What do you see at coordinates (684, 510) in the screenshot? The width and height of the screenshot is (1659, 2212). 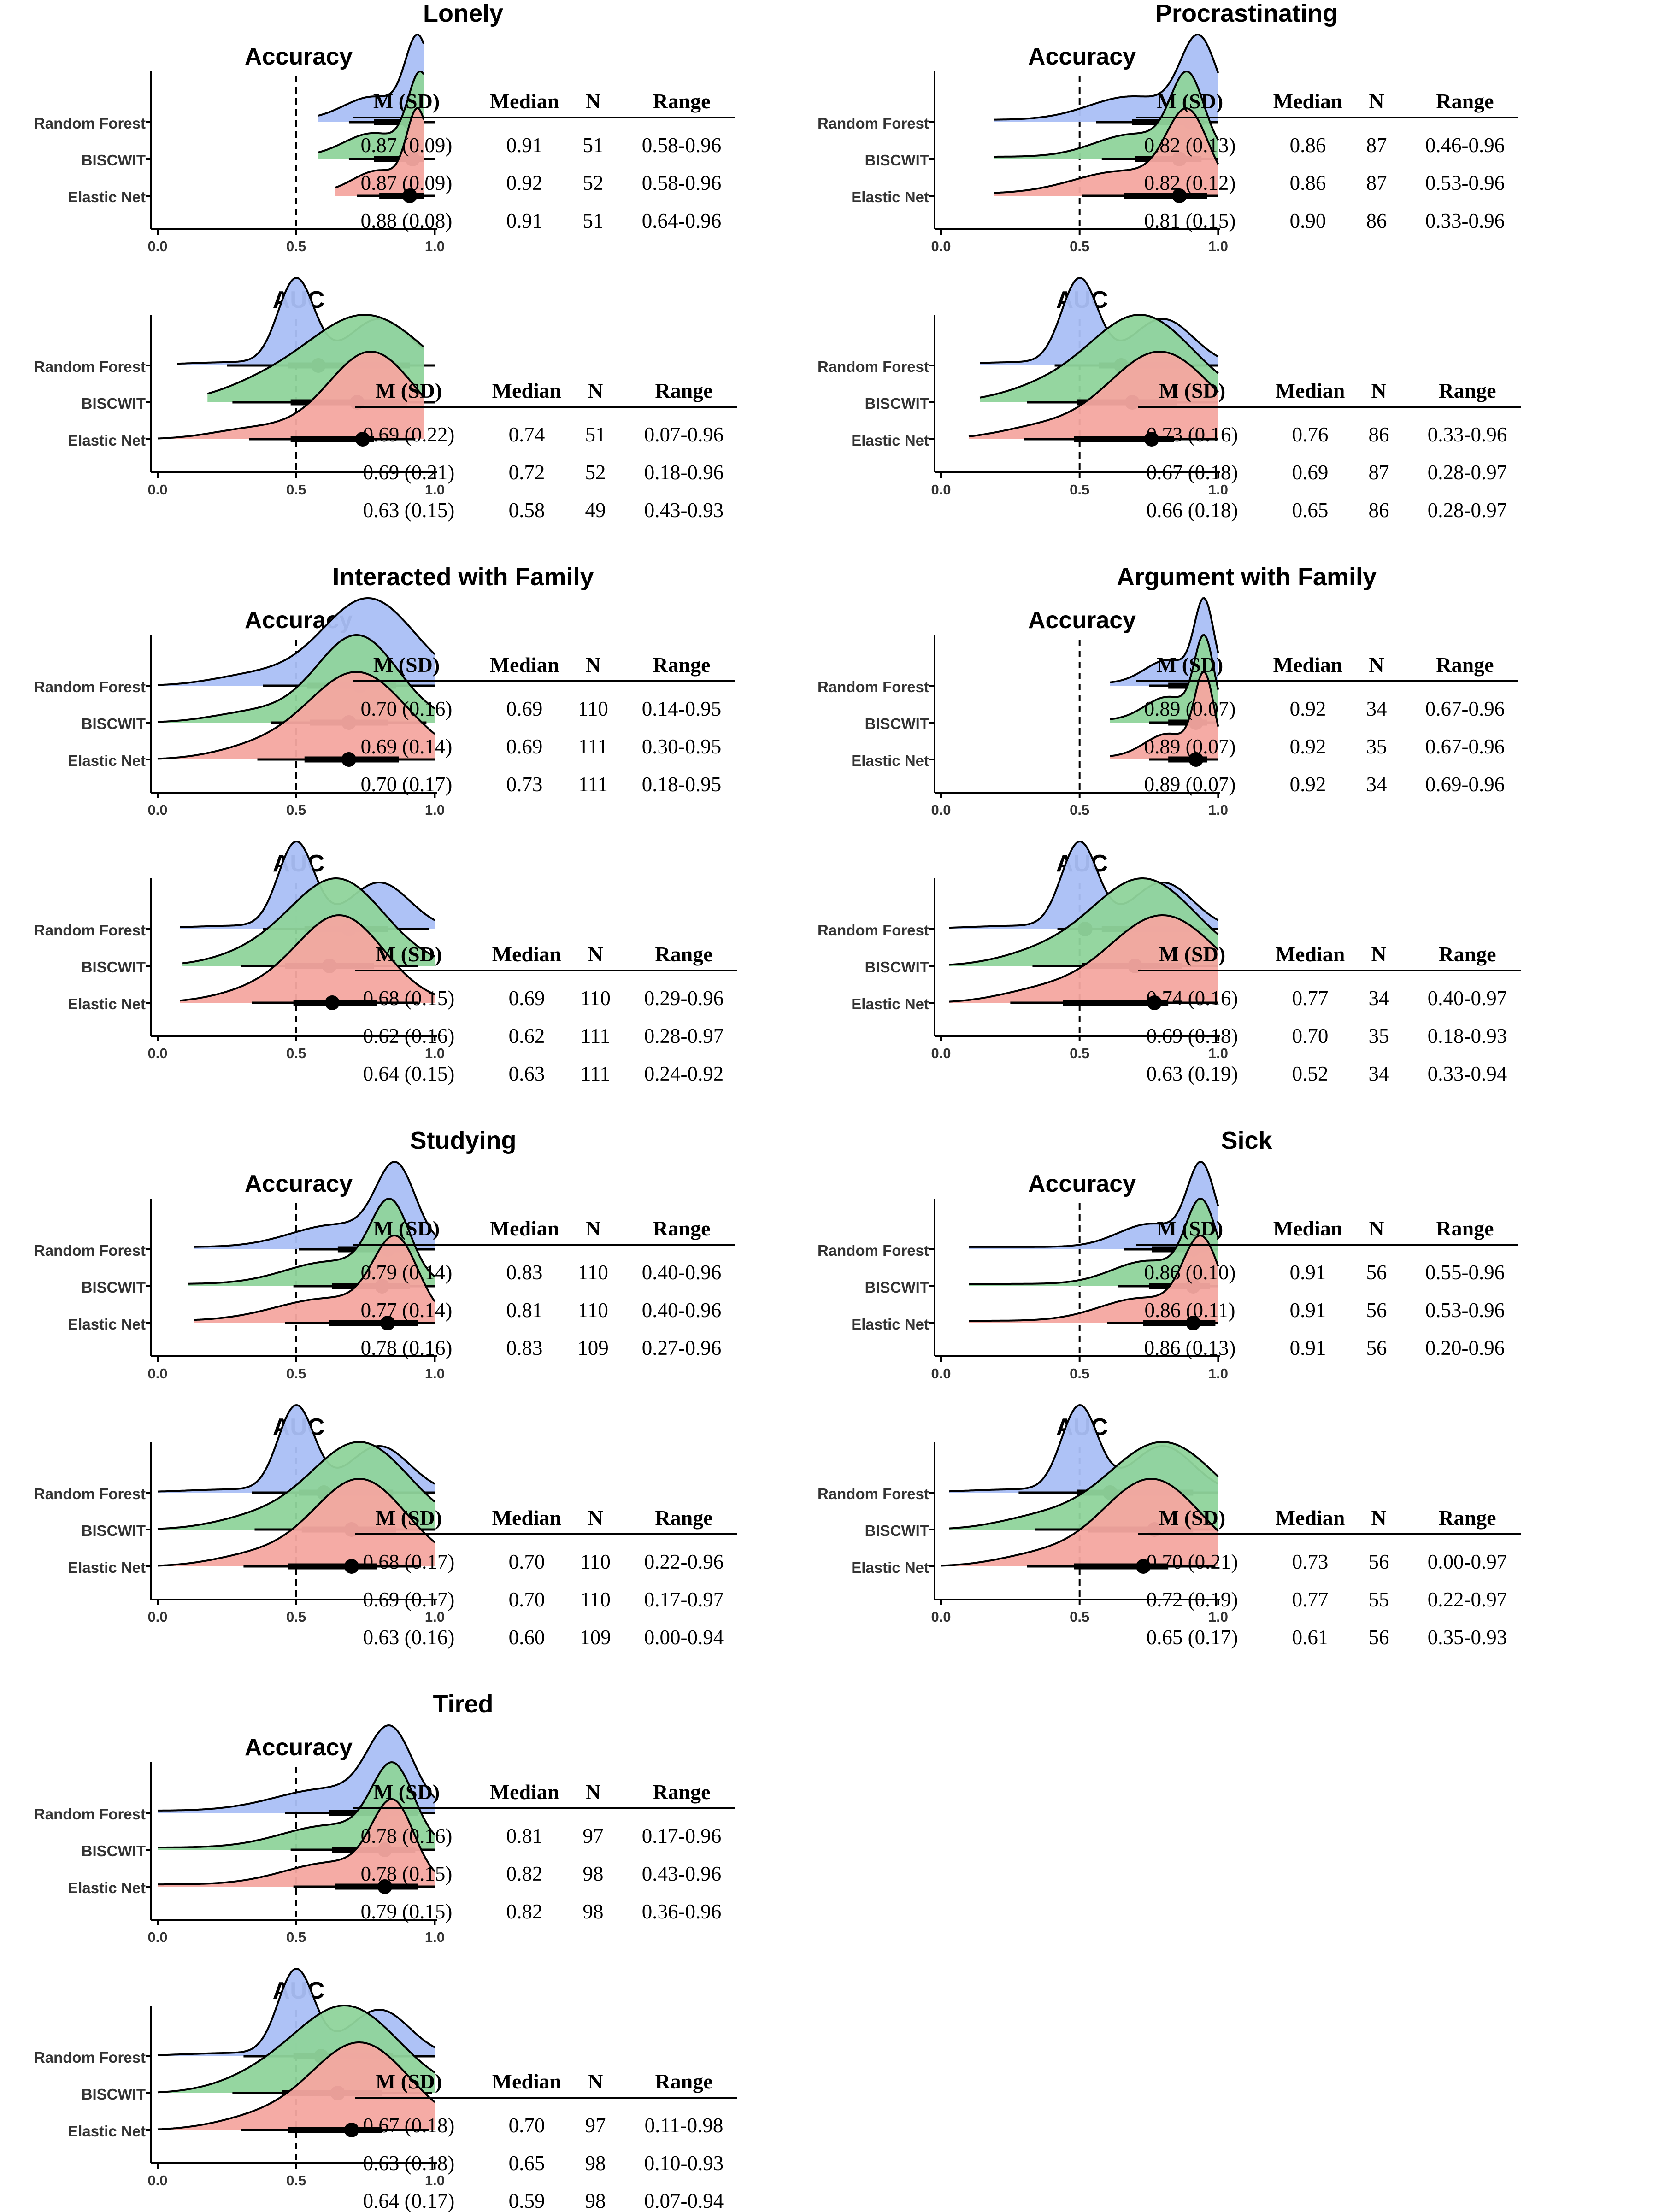 I see `table-cell: 0.43-0.93` at bounding box center [684, 510].